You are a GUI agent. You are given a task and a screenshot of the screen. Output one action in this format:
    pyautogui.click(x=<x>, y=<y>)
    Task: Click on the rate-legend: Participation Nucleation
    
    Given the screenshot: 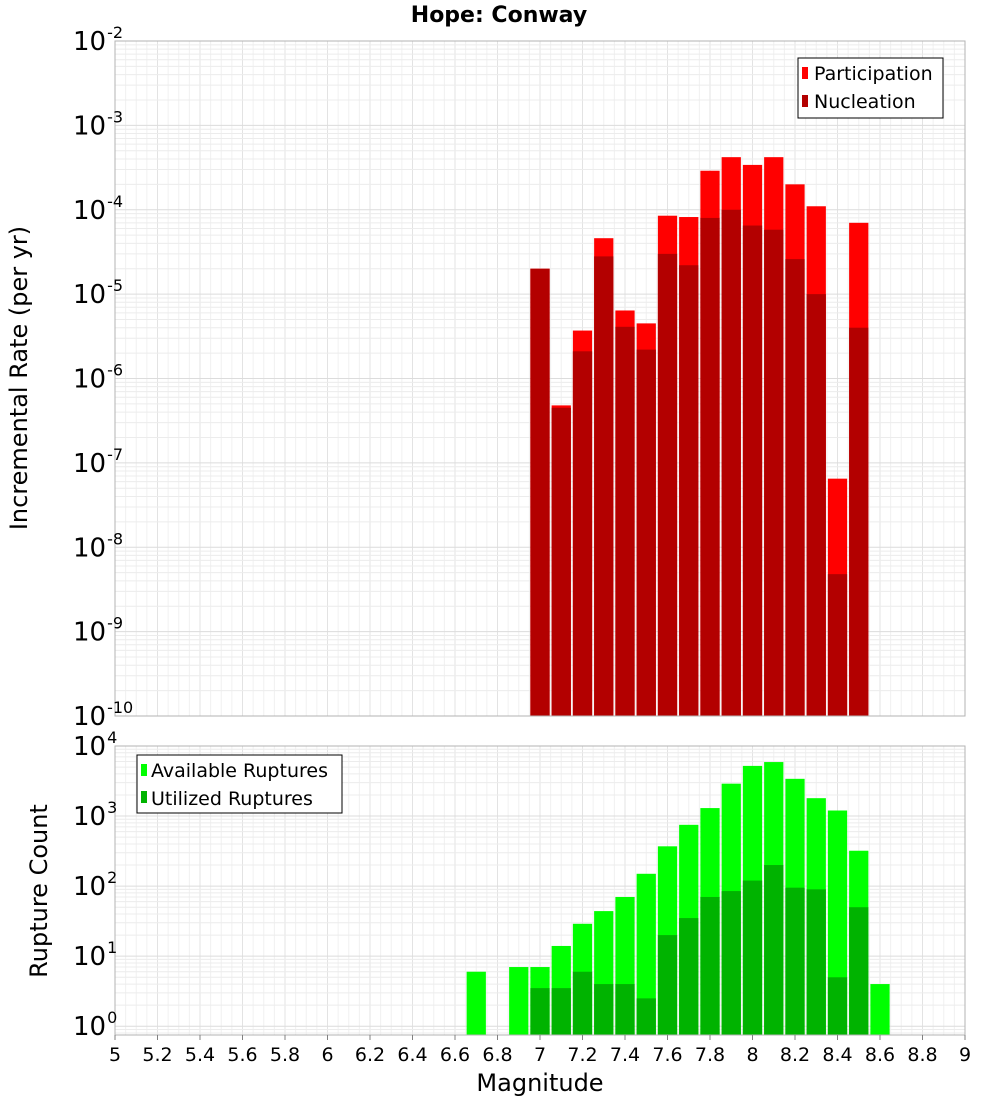 What is the action you would take?
    pyautogui.click(x=870, y=88)
    